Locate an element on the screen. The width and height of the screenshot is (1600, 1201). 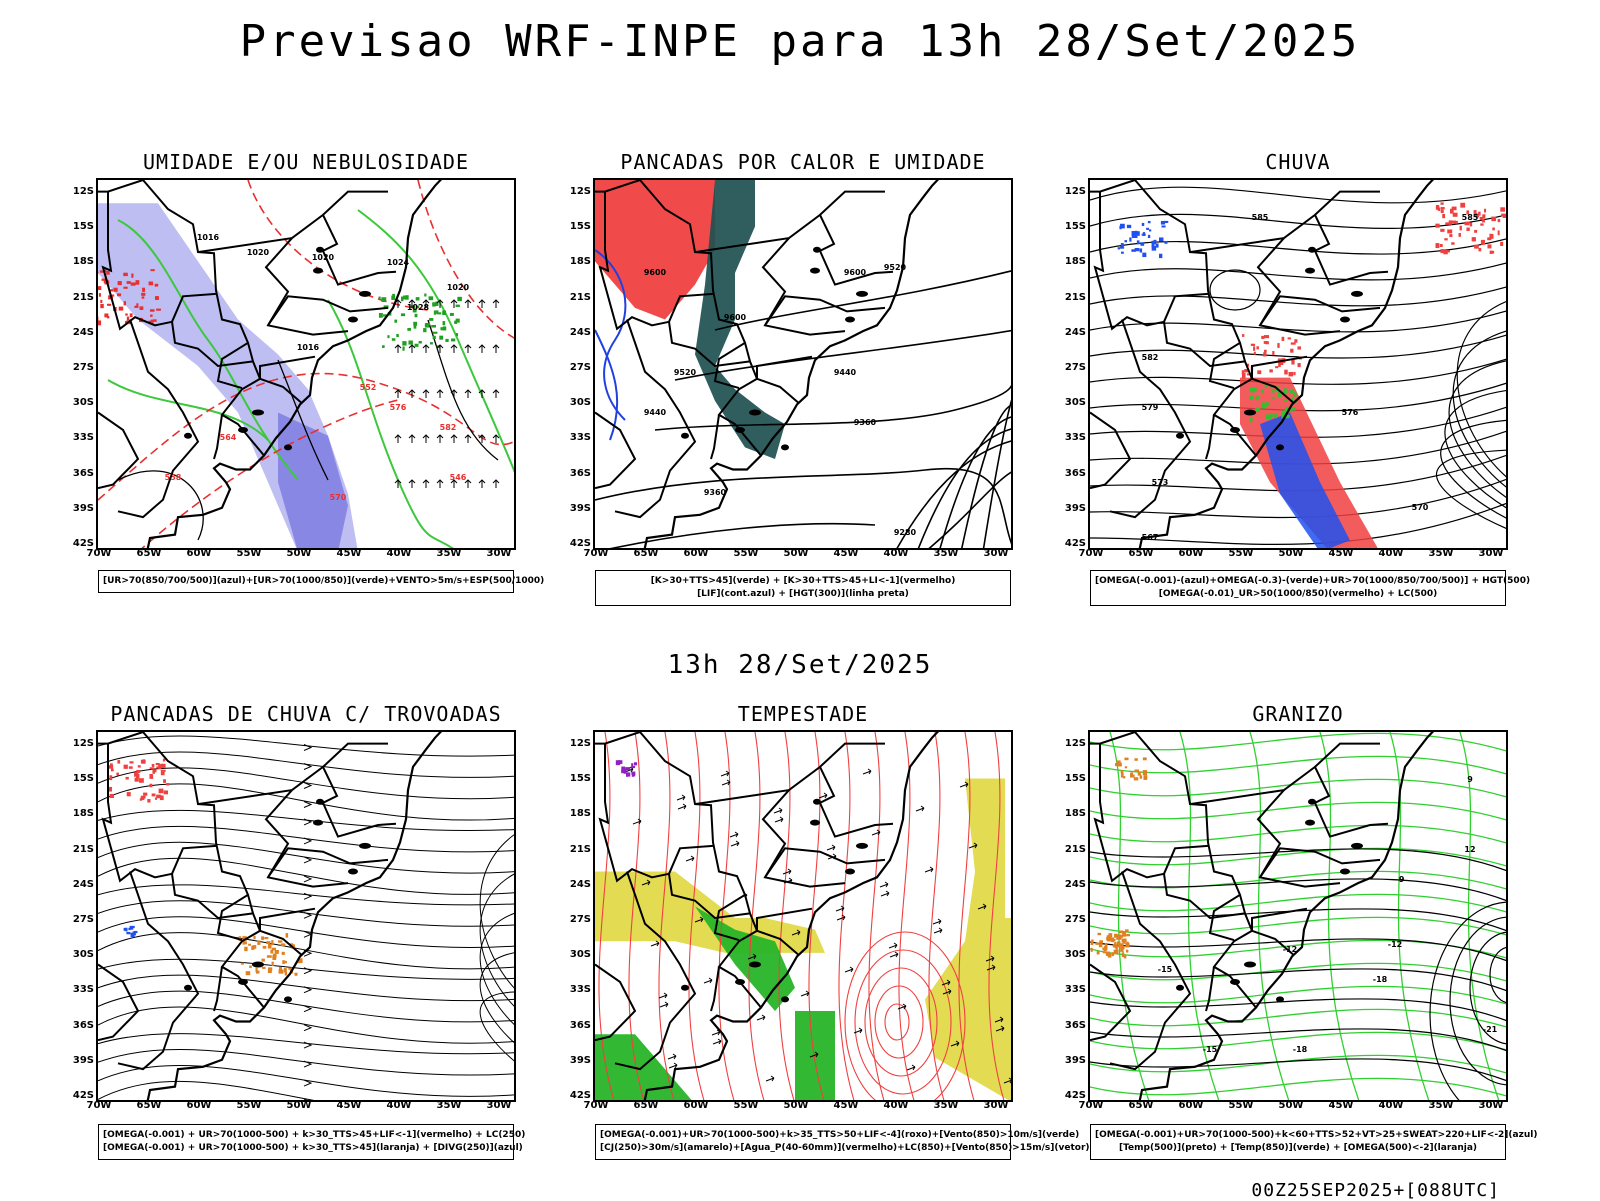
hgt300-contour is located at coordinates (804, 509).